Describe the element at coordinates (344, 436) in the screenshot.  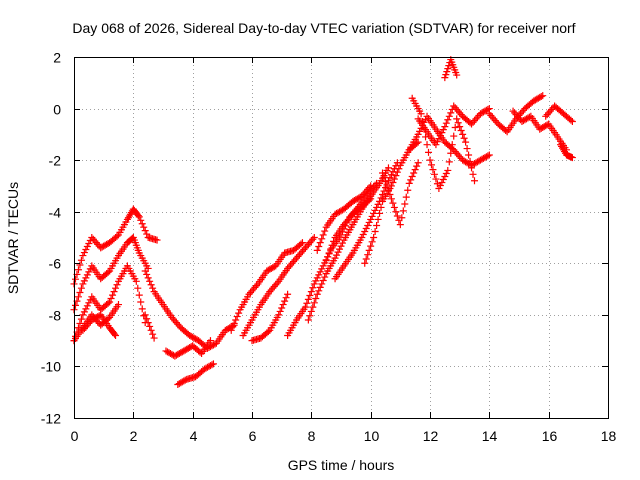
I see `x-tick-labels: 0 2 4 6 8 10 12 14 16 18` at that location.